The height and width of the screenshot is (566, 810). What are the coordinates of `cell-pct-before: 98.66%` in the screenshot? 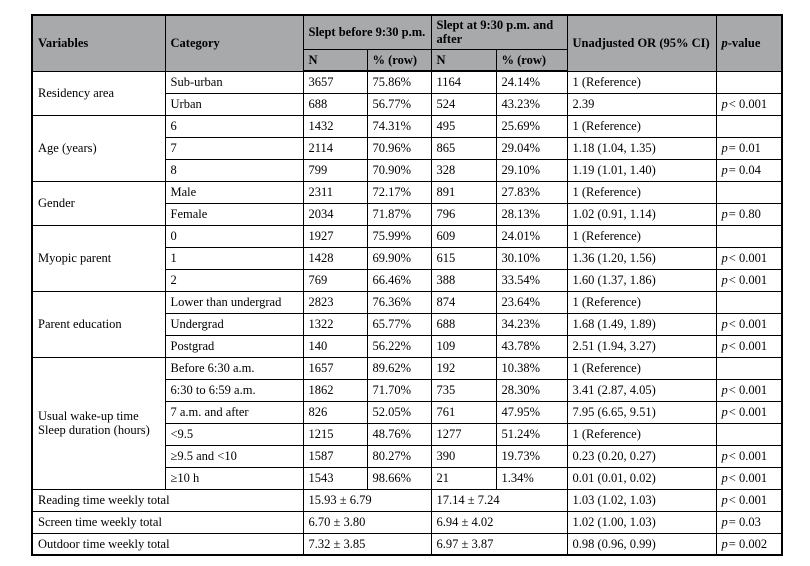 It's located at (399, 478).